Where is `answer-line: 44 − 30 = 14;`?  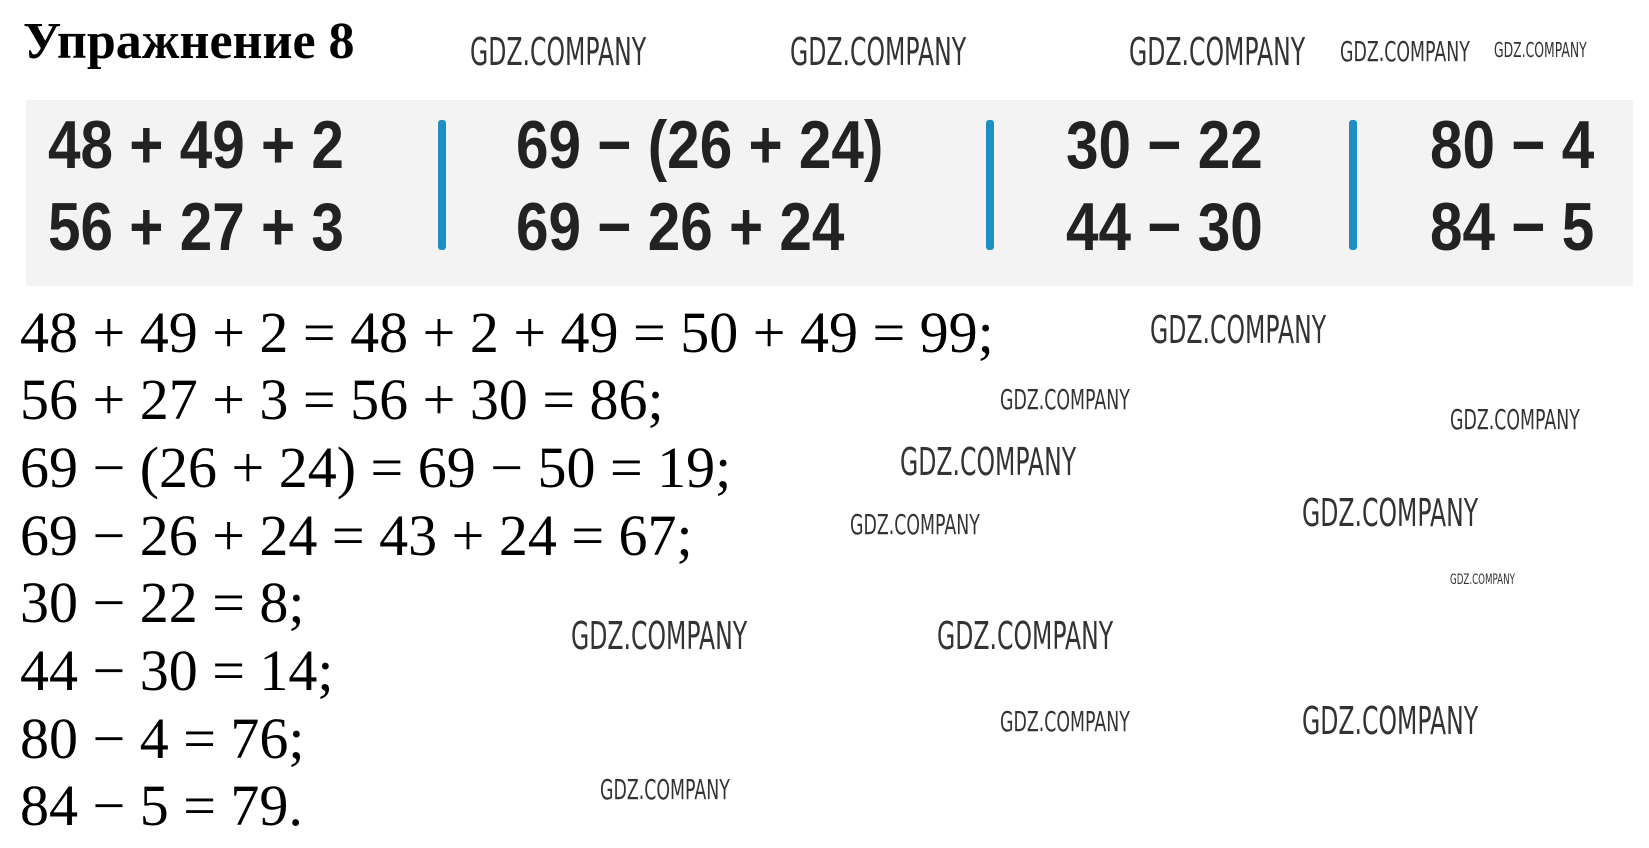 answer-line: 44 − 30 = 14; is located at coordinates (177, 670).